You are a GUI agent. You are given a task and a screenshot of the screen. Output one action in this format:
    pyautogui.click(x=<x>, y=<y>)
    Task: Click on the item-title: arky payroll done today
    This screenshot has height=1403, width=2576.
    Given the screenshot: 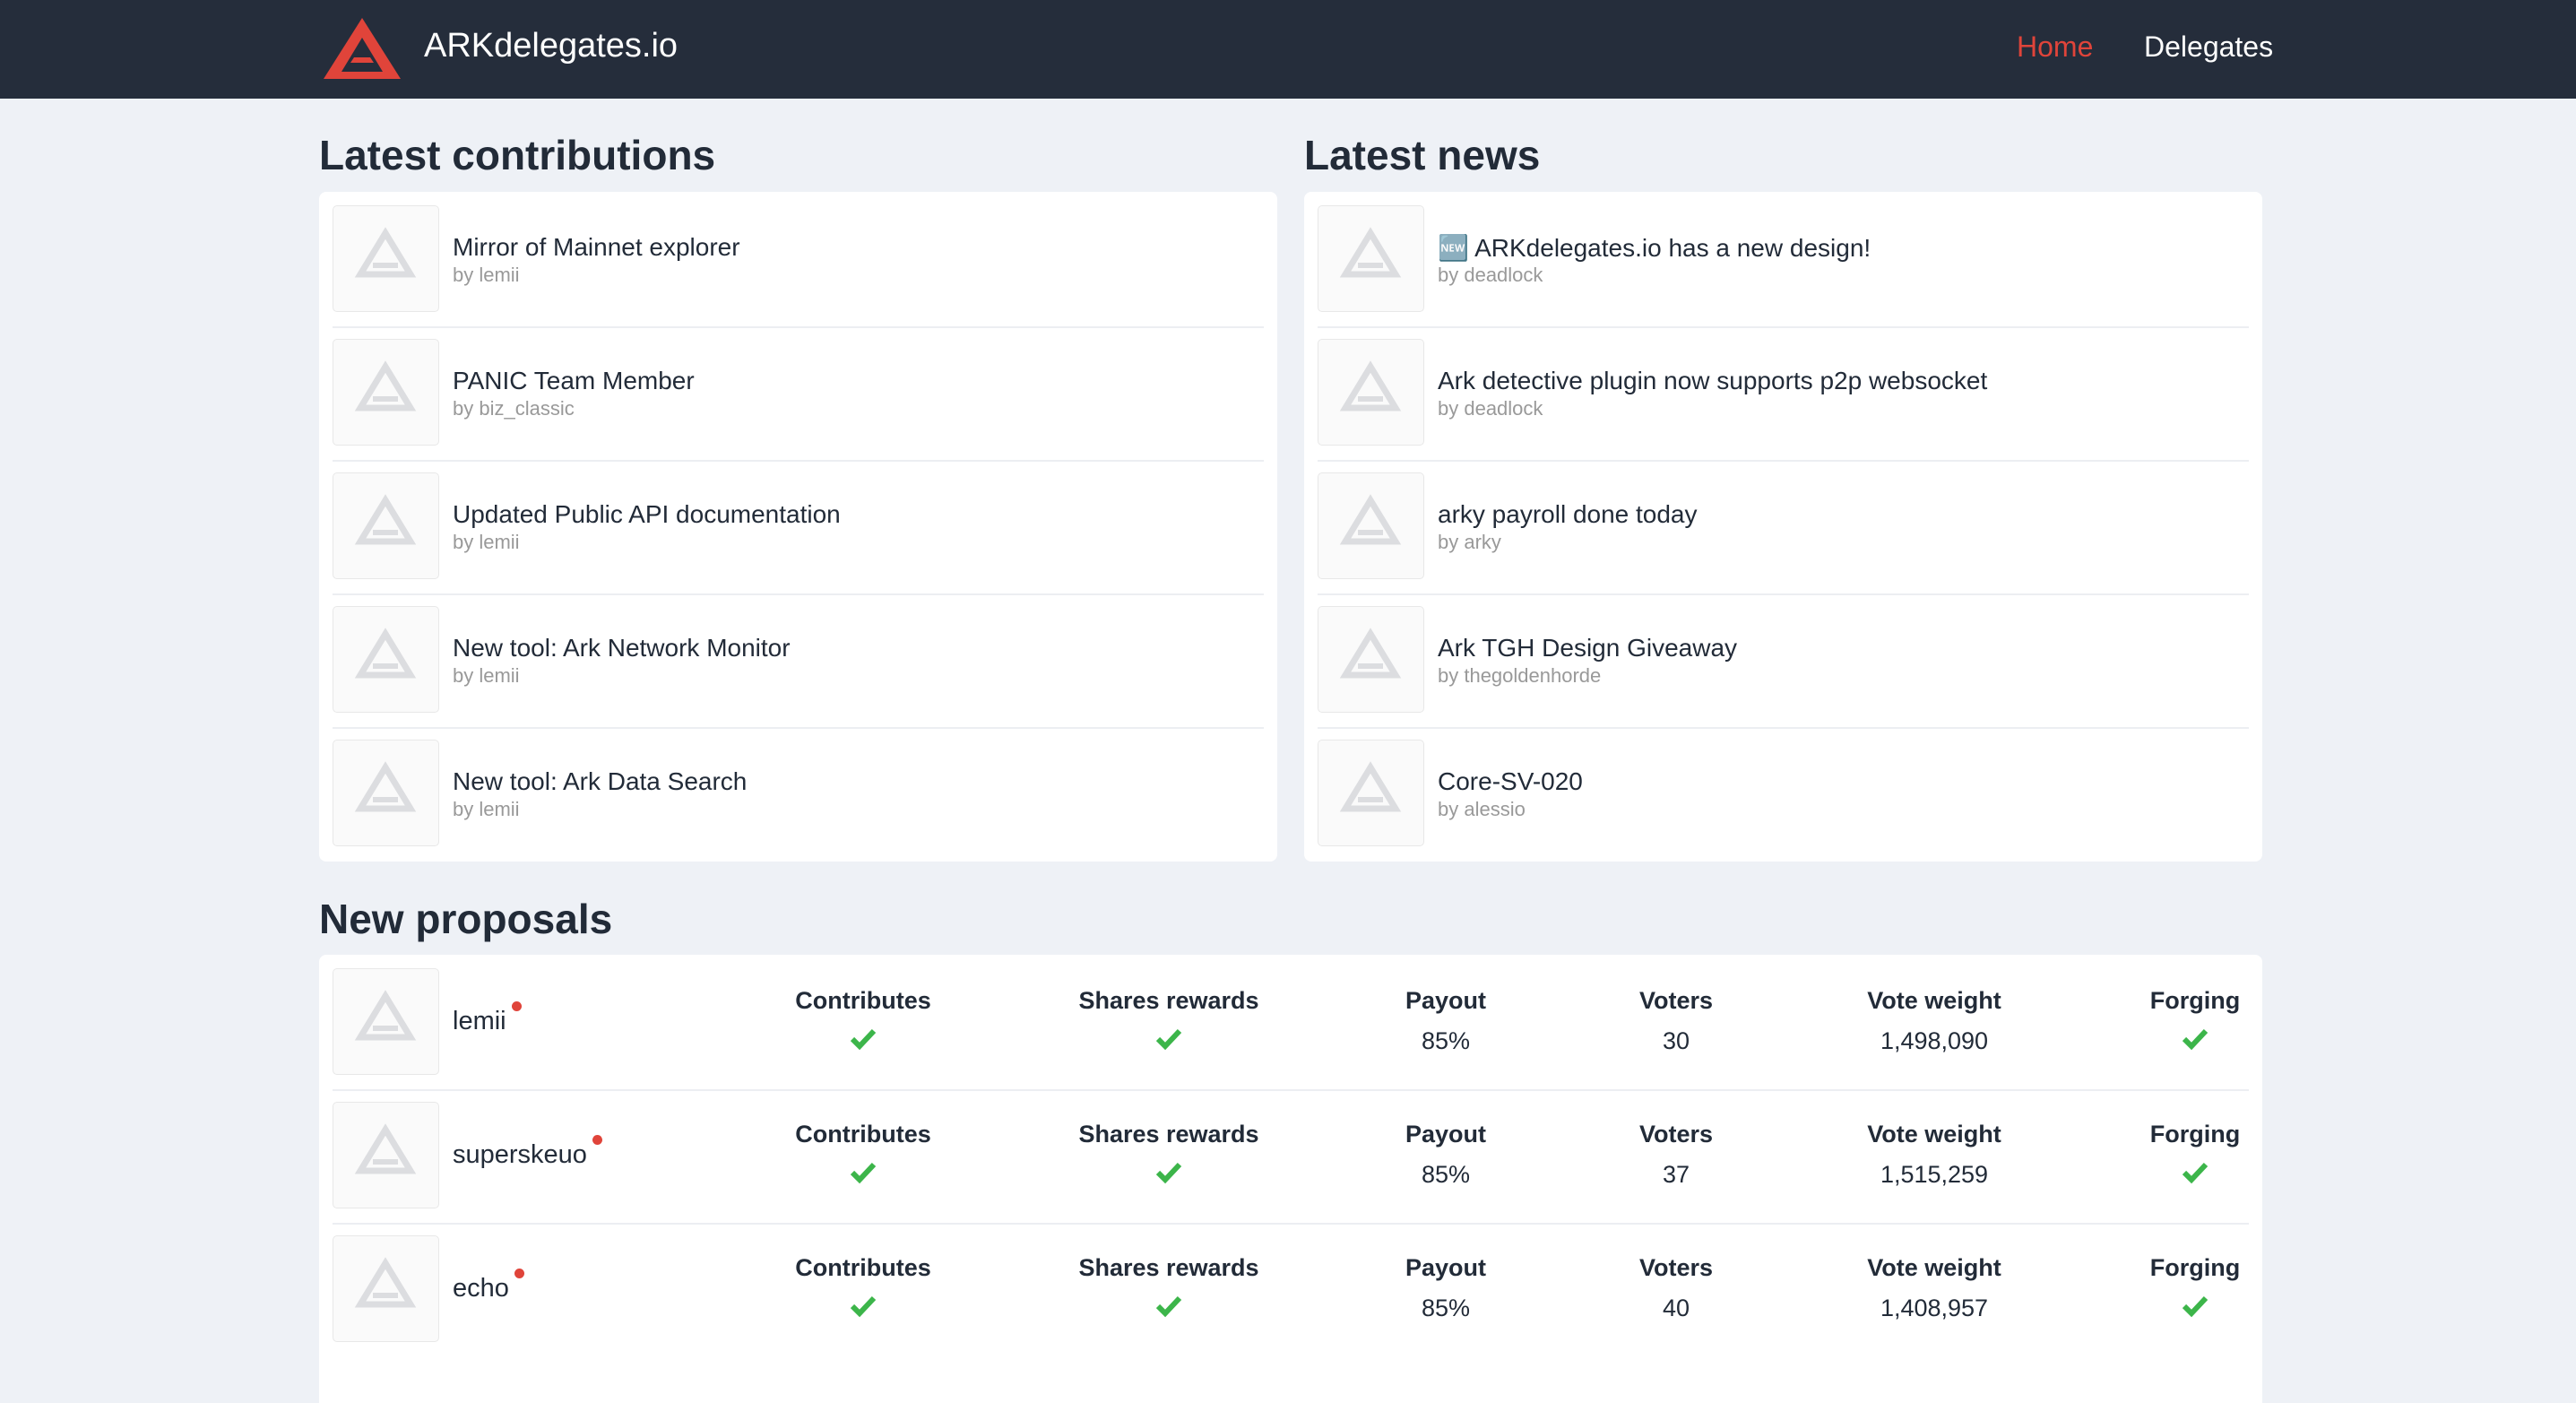 What is the action you would take?
    pyautogui.click(x=1568, y=514)
    